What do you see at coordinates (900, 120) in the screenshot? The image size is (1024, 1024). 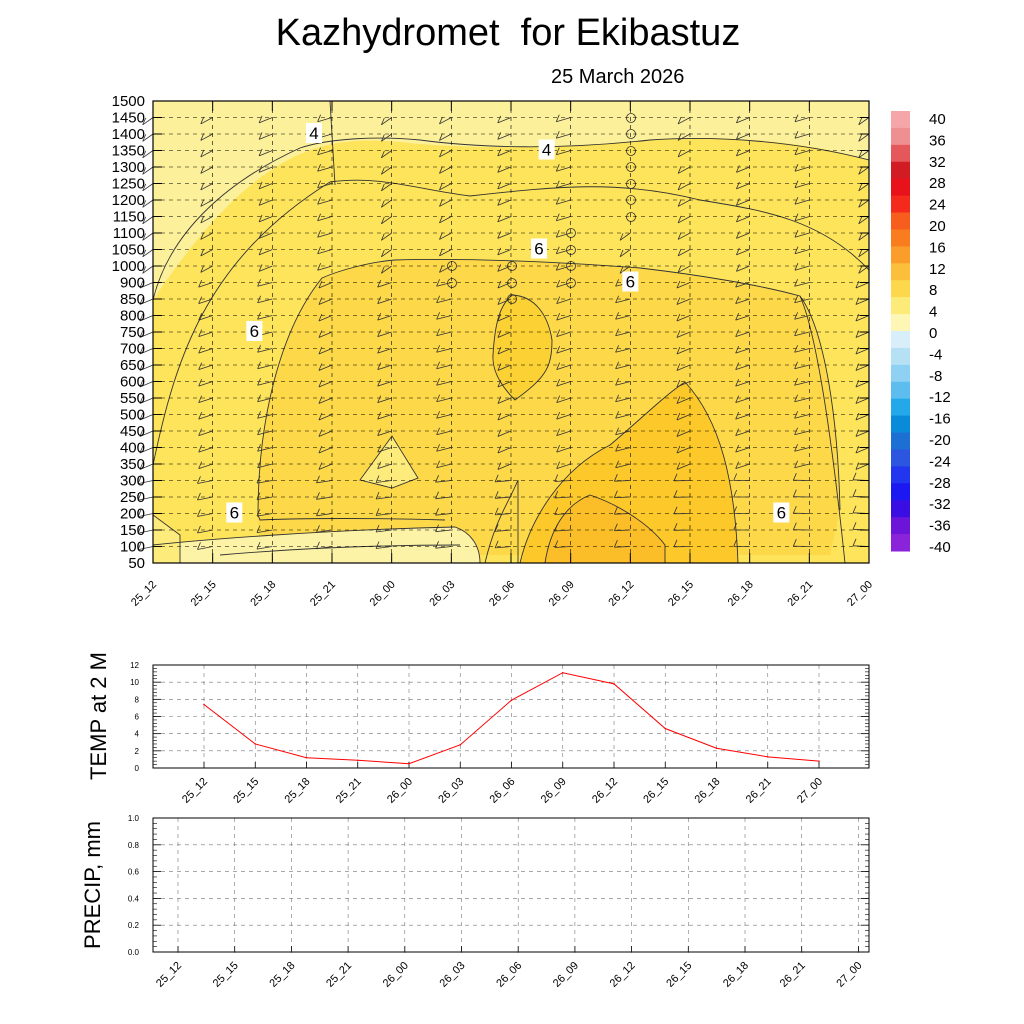 I see `colorbar-swatch` at bounding box center [900, 120].